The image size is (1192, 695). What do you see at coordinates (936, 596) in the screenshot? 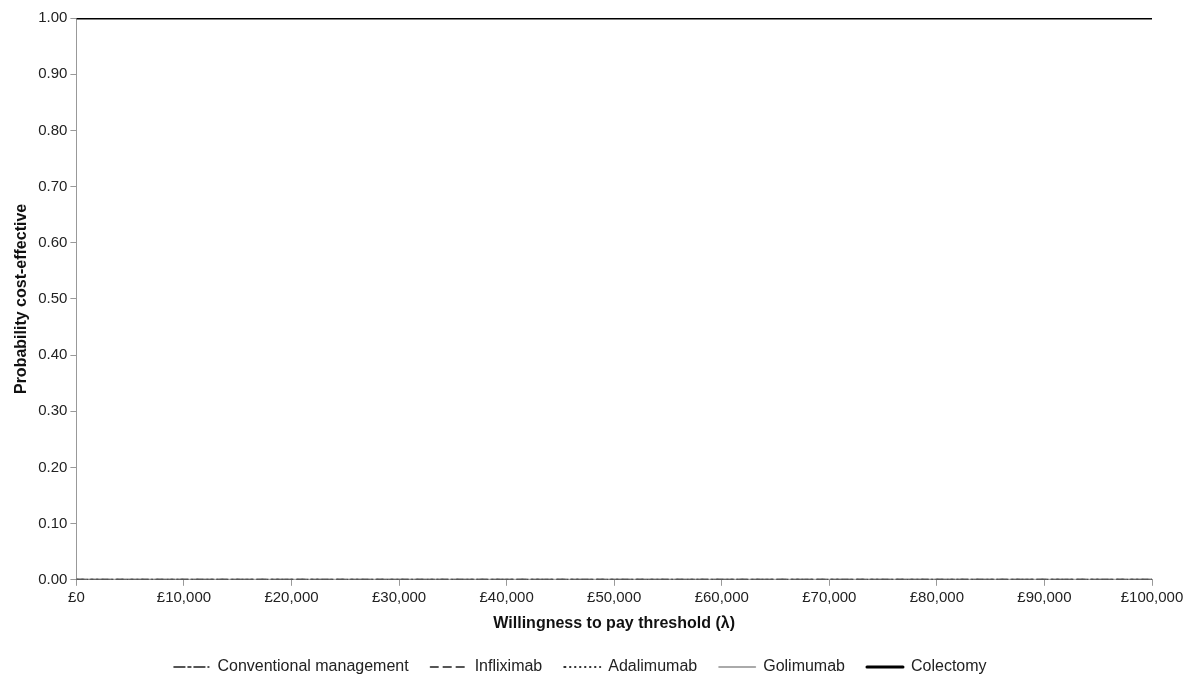
I see `x-tick-label: £80,000` at bounding box center [936, 596].